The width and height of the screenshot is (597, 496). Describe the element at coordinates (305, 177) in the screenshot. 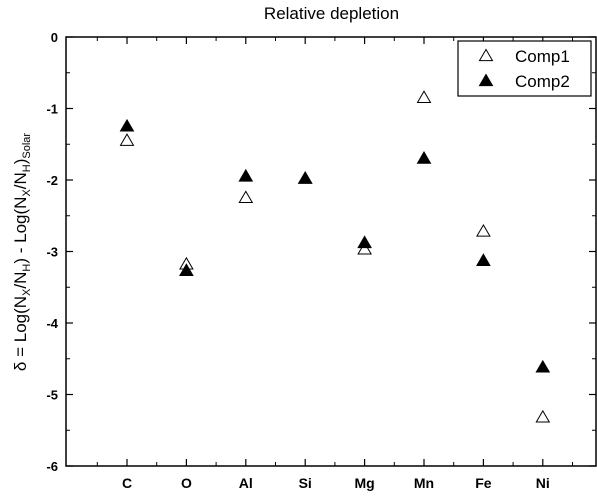

I see `comp2-point-si` at that location.